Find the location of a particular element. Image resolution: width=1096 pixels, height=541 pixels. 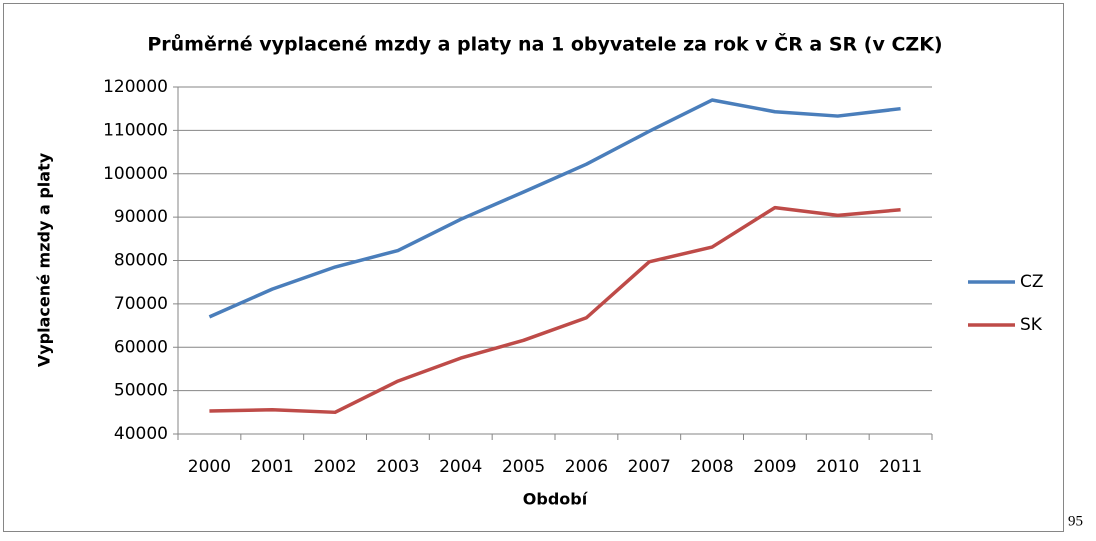

x-tick-label: 2011 is located at coordinates (900, 467).